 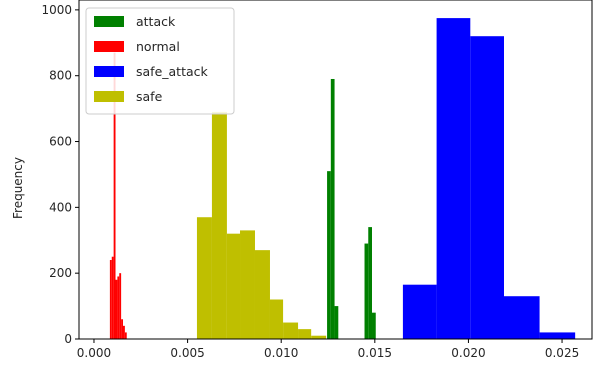 What do you see at coordinates (60, 76) in the screenshot?
I see `y-tick-label: 800` at bounding box center [60, 76].